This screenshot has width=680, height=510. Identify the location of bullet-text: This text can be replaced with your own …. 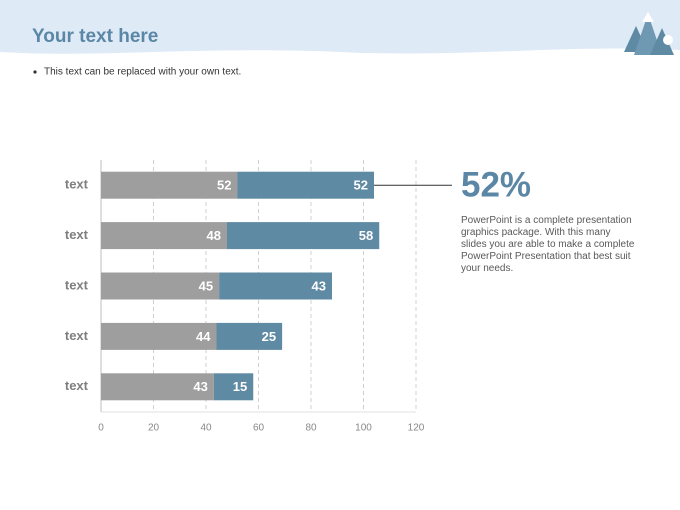
(142, 72).